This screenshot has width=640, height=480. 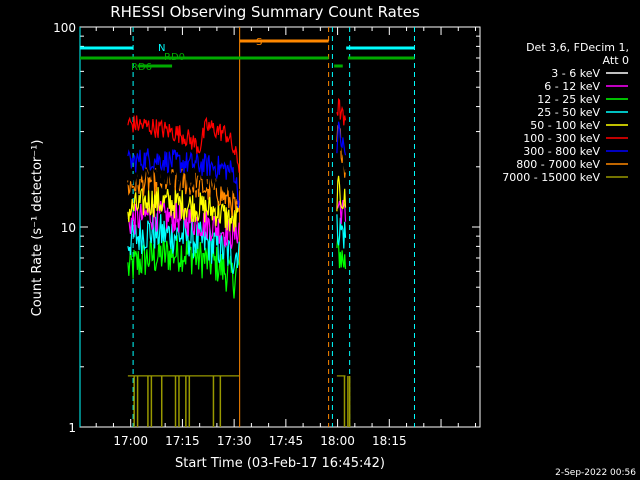 I want to click on flag-label: RD6, so click(x=141, y=67).